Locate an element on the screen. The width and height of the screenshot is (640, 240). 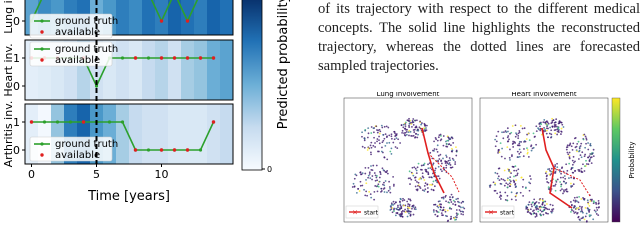
legend-box is located at coordinates (71, 149).